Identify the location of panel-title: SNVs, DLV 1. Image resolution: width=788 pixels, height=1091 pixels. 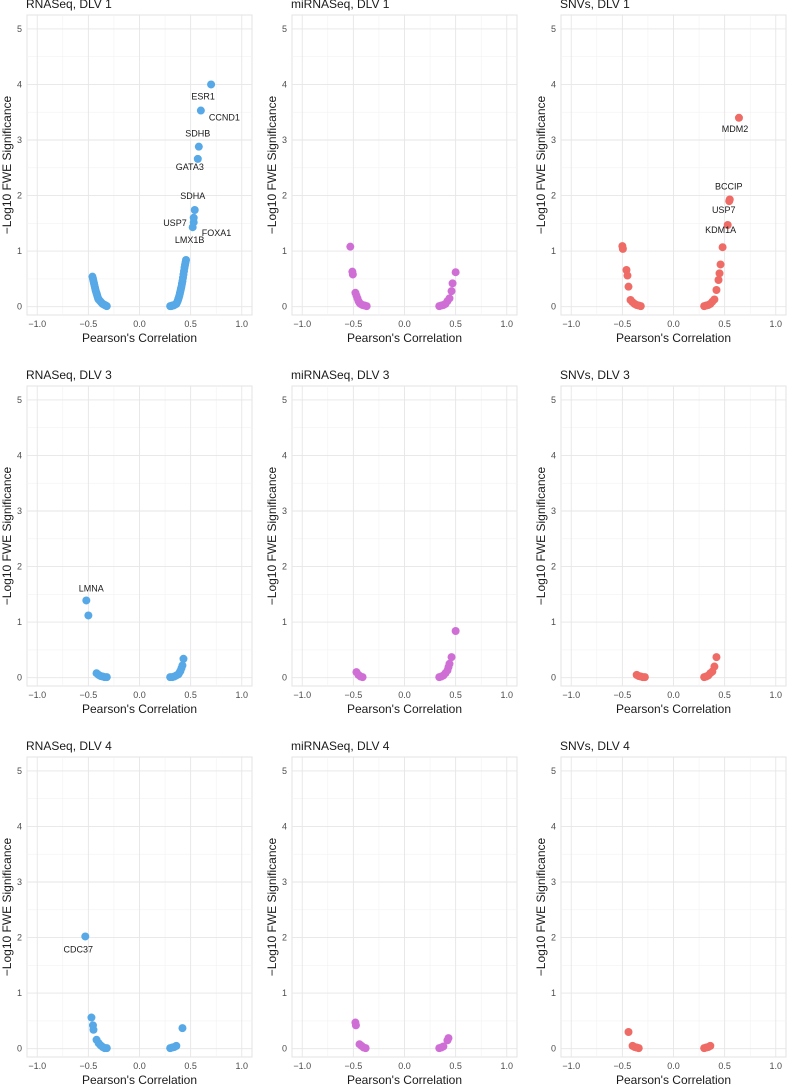
(595, 5).